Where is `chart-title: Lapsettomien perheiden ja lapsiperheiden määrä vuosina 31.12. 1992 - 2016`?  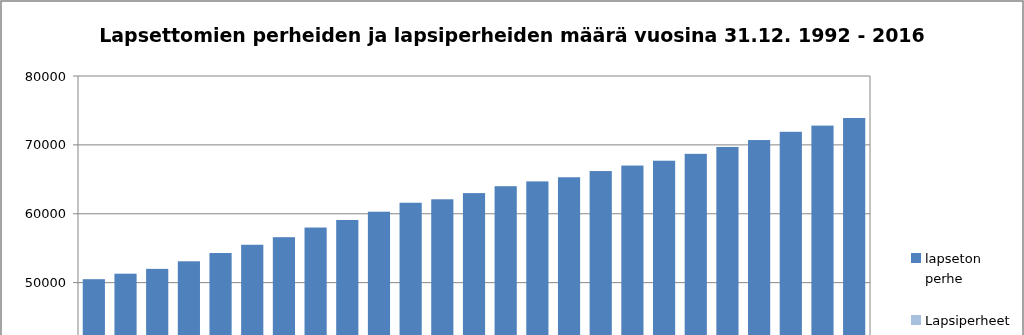 chart-title: Lapsettomien perheiden ja lapsiperheiden määrä vuosina 31.12. 1992 - 2016 is located at coordinates (512, 35).